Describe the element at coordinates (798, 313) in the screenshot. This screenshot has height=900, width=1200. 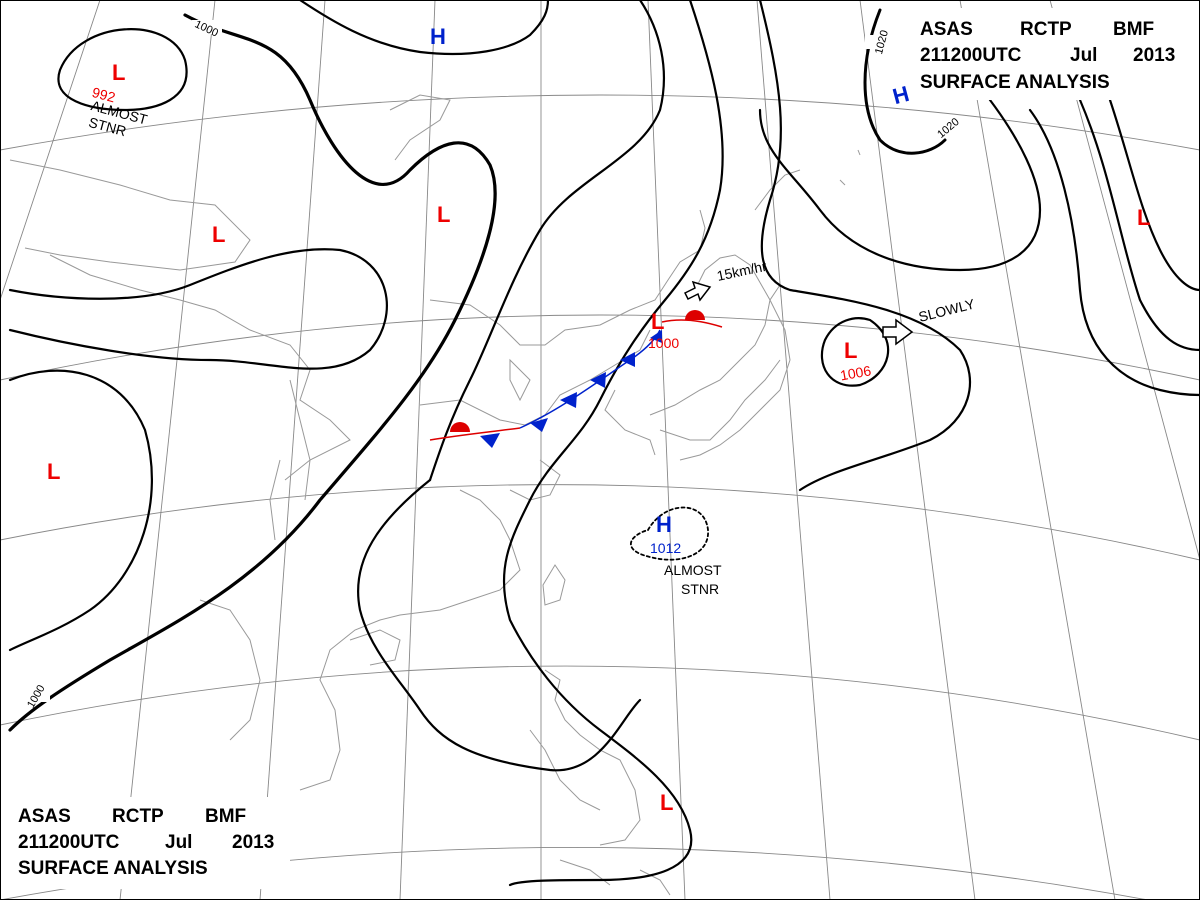
I see `motion-arrows` at that location.